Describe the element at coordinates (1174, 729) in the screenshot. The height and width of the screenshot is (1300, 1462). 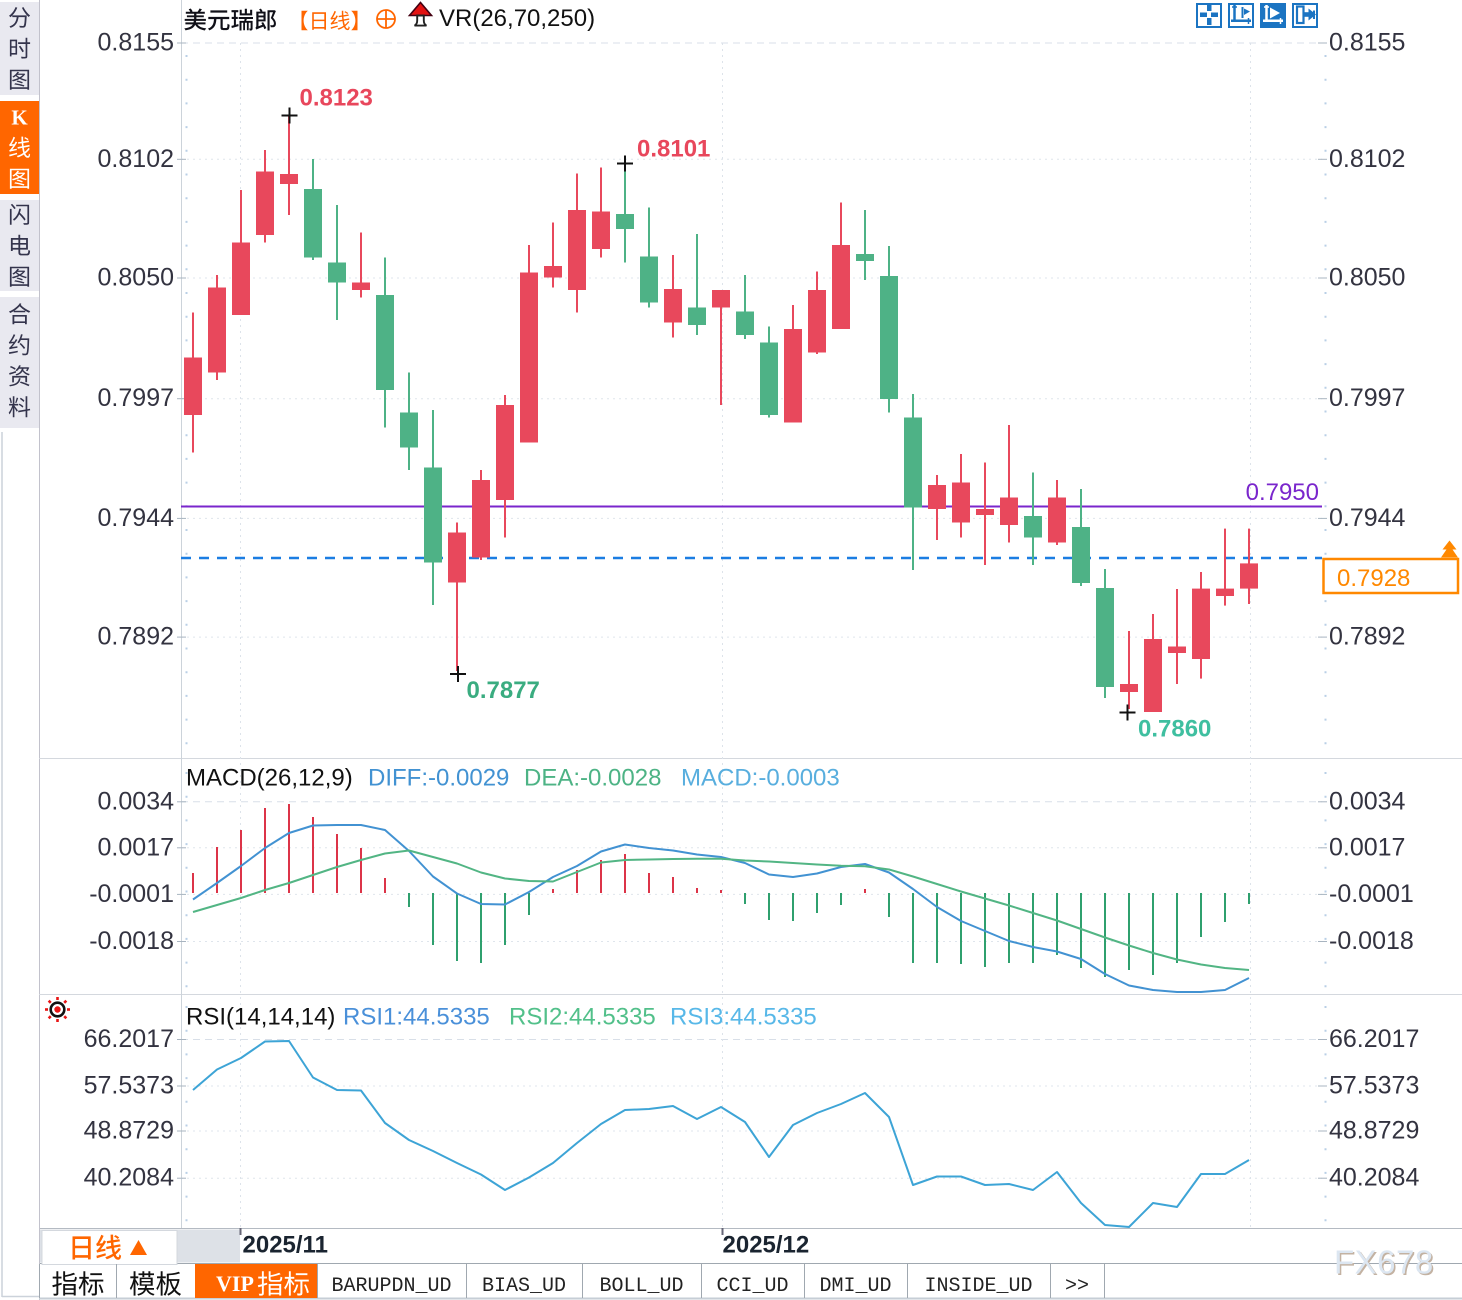
I see `svg-text: 0.7860` at that location.